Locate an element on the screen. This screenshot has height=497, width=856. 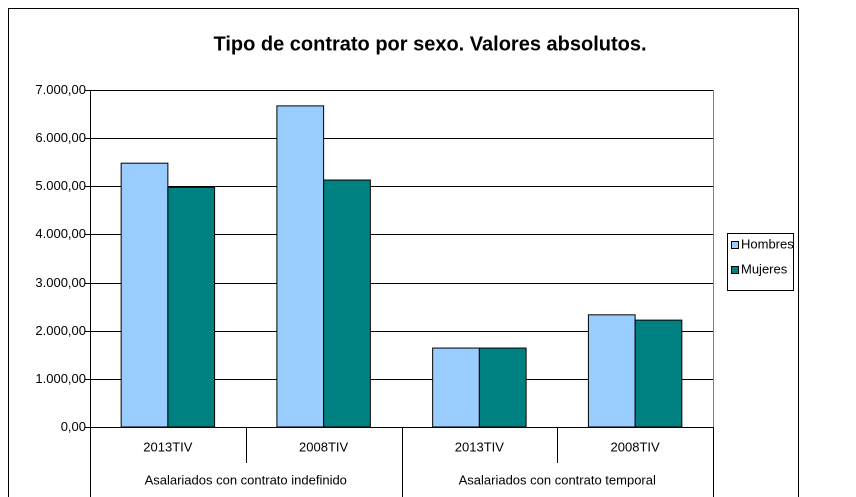
y-tick-label: 0,00 is located at coordinates (73, 426).